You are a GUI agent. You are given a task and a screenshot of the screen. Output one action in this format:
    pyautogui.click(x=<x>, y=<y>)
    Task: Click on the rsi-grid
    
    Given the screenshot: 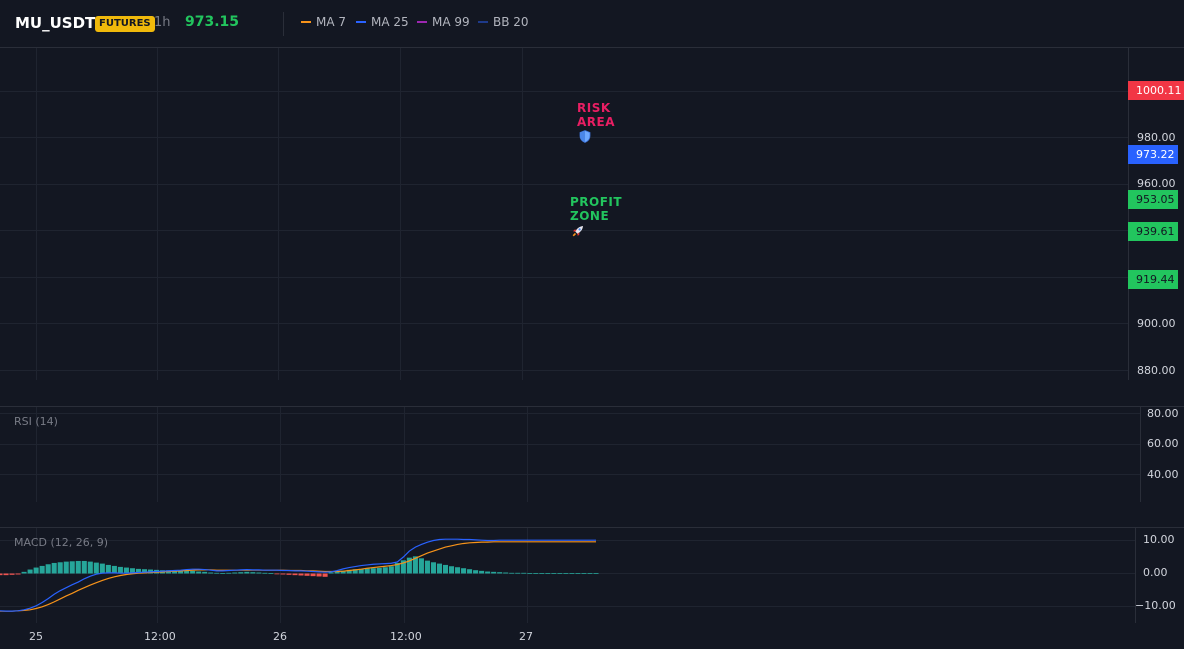 What is the action you would take?
    pyautogui.click(x=570, y=454)
    